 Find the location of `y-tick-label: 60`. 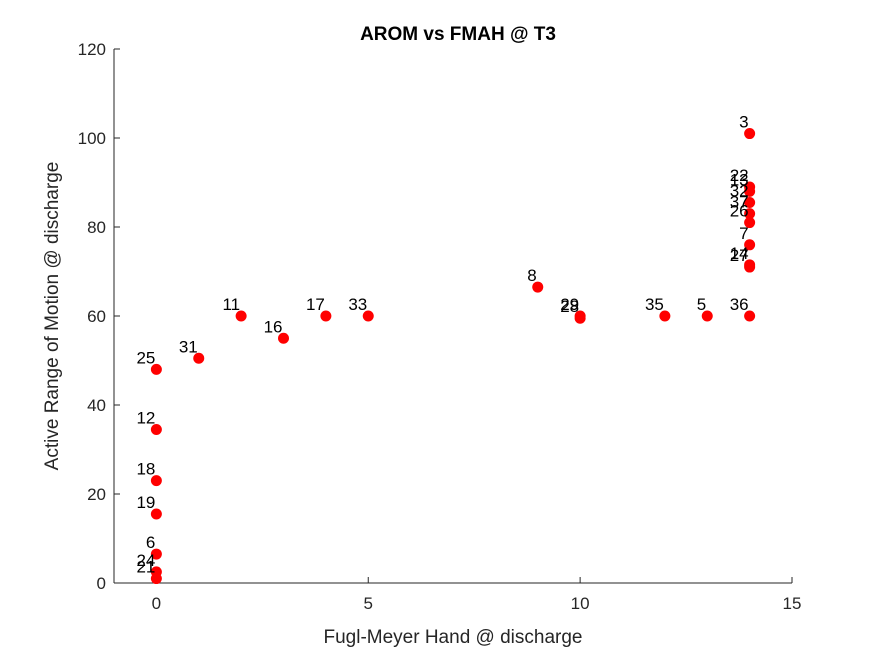

y-tick-label: 60 is located at coordinates (96, 316).